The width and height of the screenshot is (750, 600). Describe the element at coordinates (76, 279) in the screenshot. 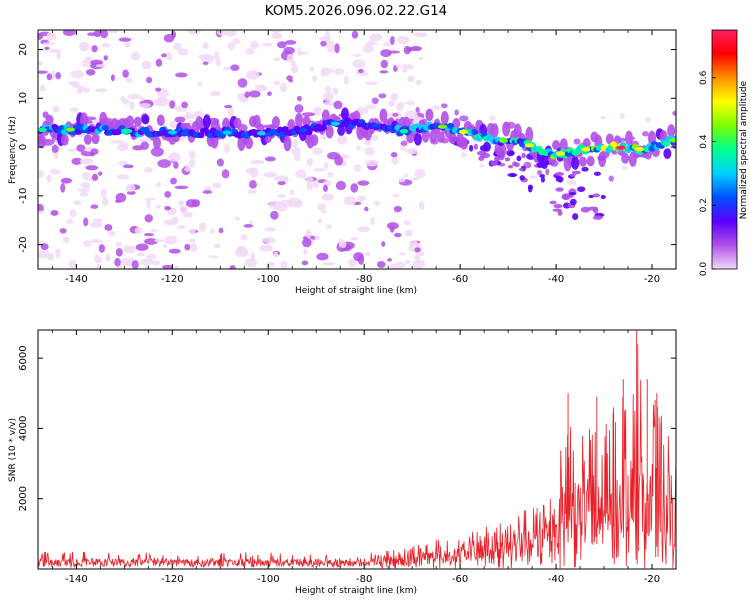

I see `x-tick-label: -140` at that location.